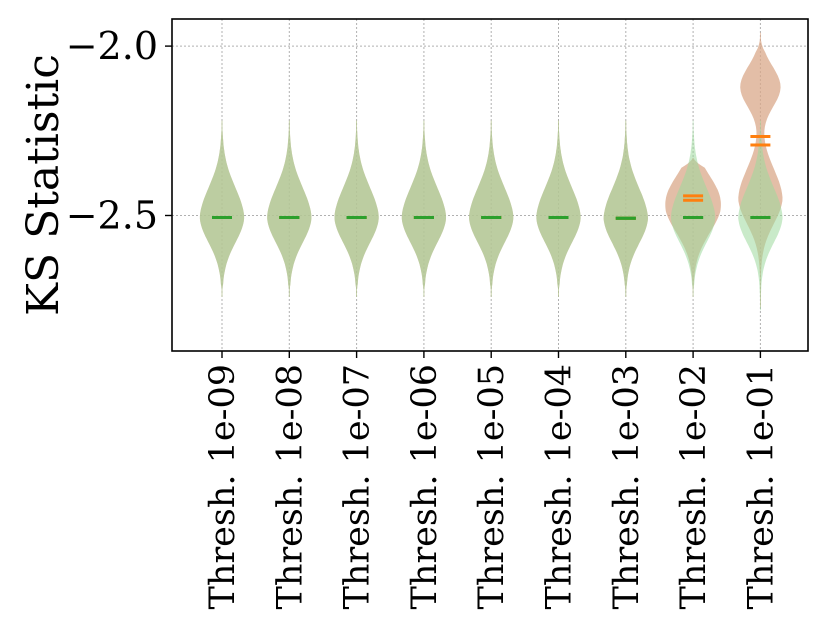 The image size is (830, 623). What do you see at coordinates (425, 486) in the screenshot?
I see `x-tick-label: Thresh. 1e-06` at bounding box center [425, 486].